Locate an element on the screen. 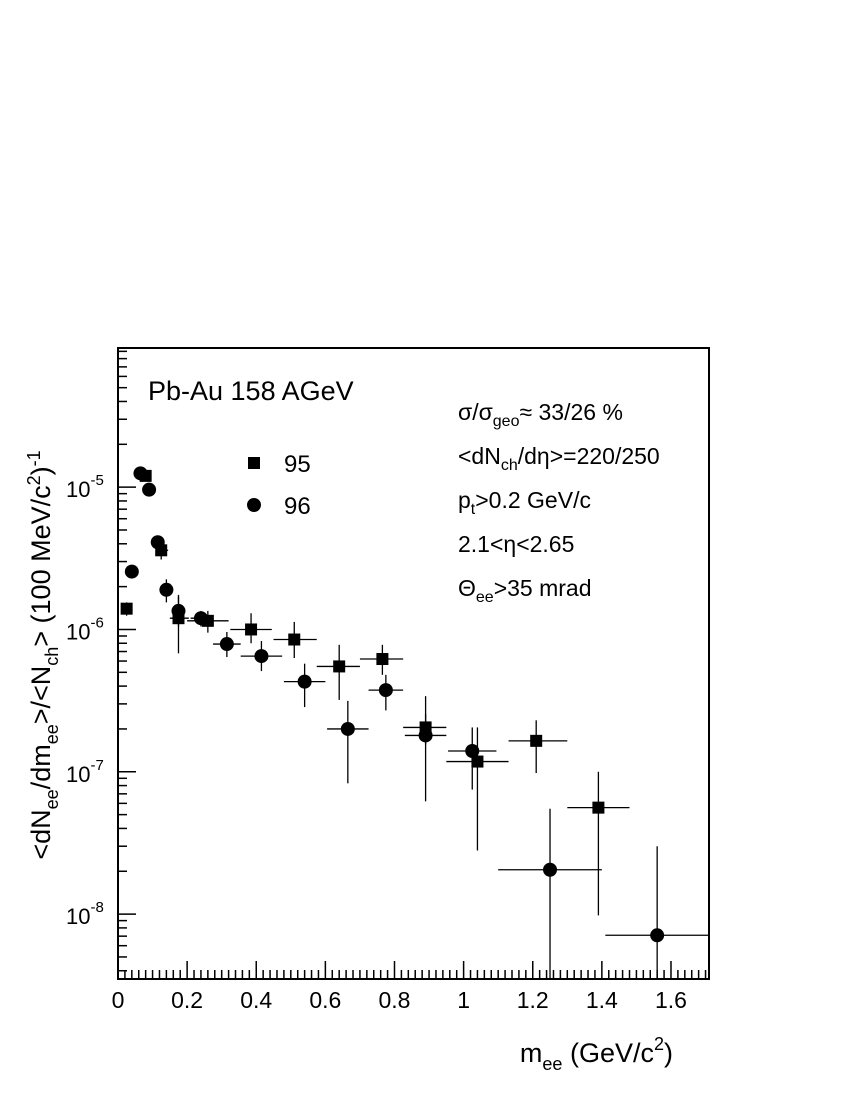  label-text: 2.1<η<2.65 is located at coordinates (516, 544).